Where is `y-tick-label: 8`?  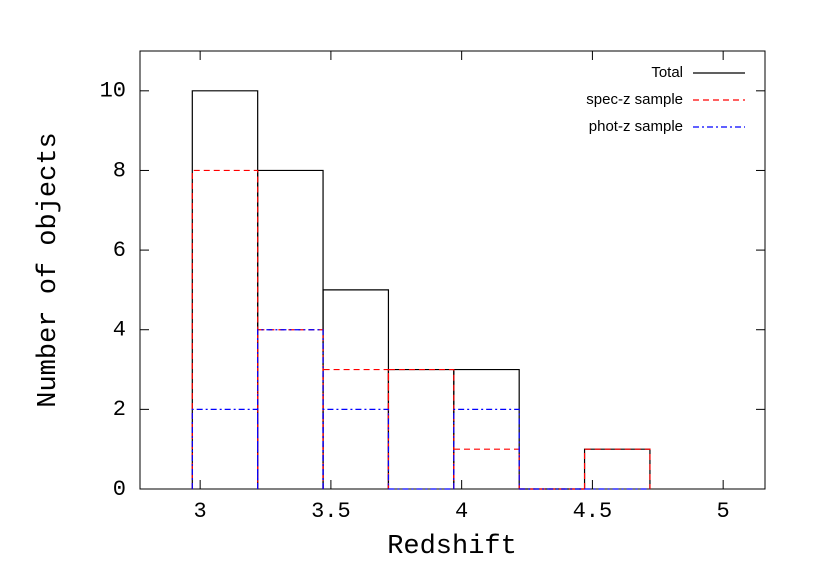 y-tick-label: 8 is located at coordinates (119, 170).